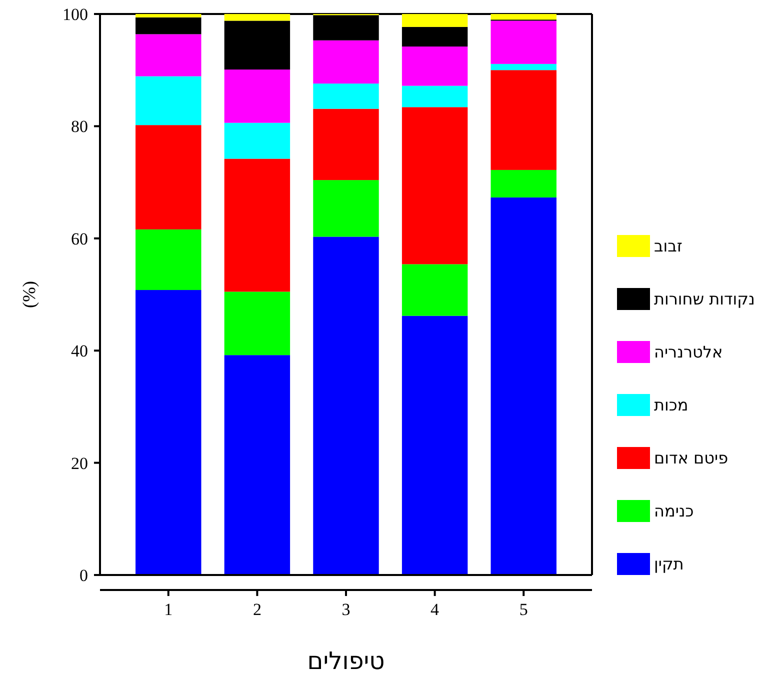 This screenshot has width=774, height=681. I want to click on legend-label: מכות, so click(671, 405).